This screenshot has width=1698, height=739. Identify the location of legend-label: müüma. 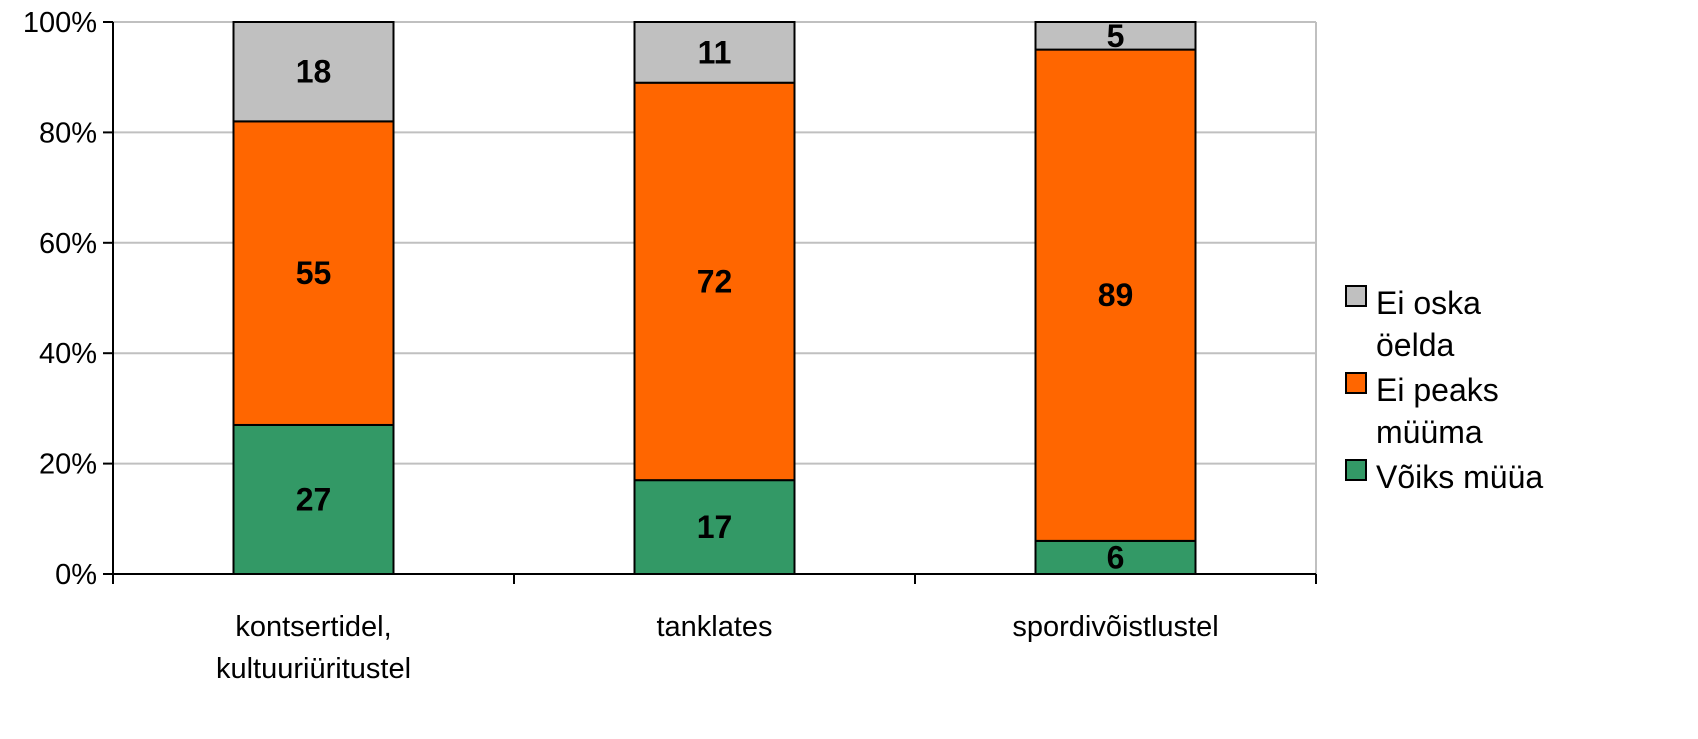
(1429, 432).